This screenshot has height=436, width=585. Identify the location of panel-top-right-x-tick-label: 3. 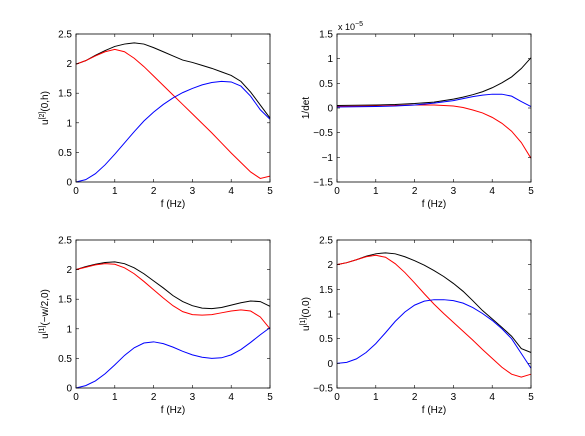
(454, 191).